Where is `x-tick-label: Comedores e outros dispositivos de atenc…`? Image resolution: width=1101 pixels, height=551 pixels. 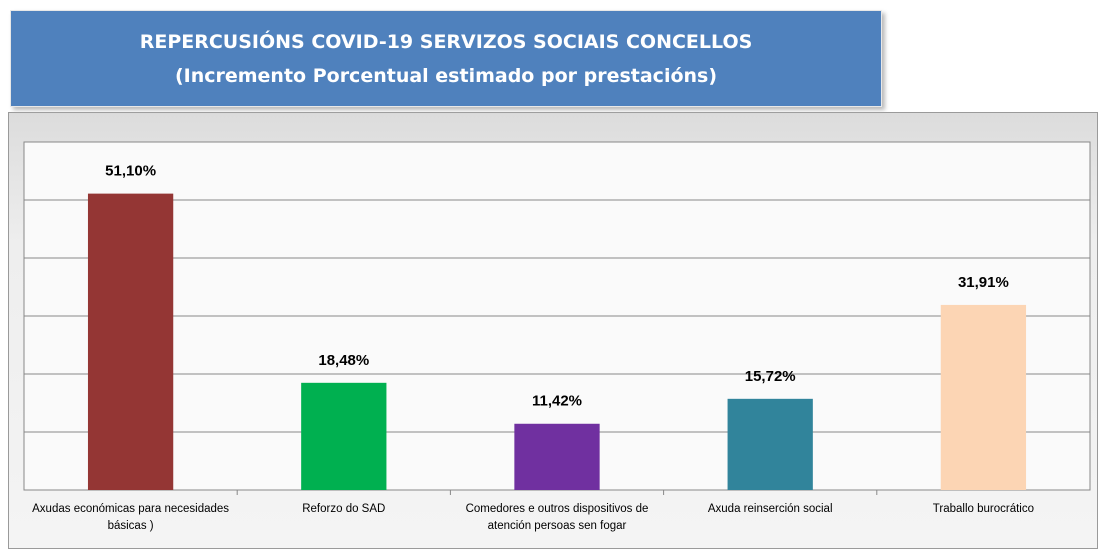 x-tick-label: Comedores e outros dispositivos de atenc… is located at coordinates (557, 517).